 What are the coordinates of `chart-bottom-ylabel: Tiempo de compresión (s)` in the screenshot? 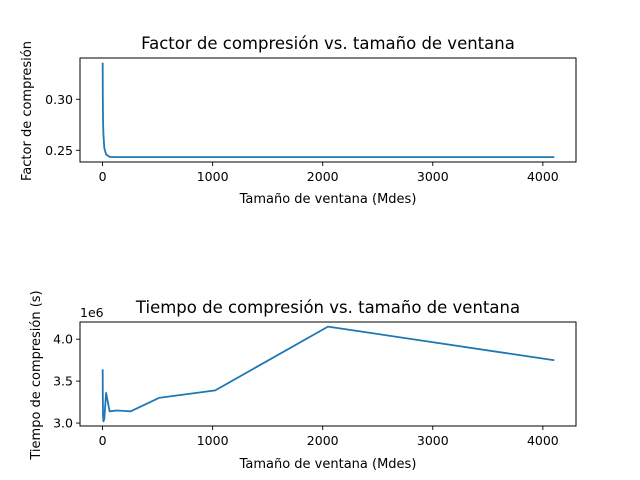 It's located at (36, 375).